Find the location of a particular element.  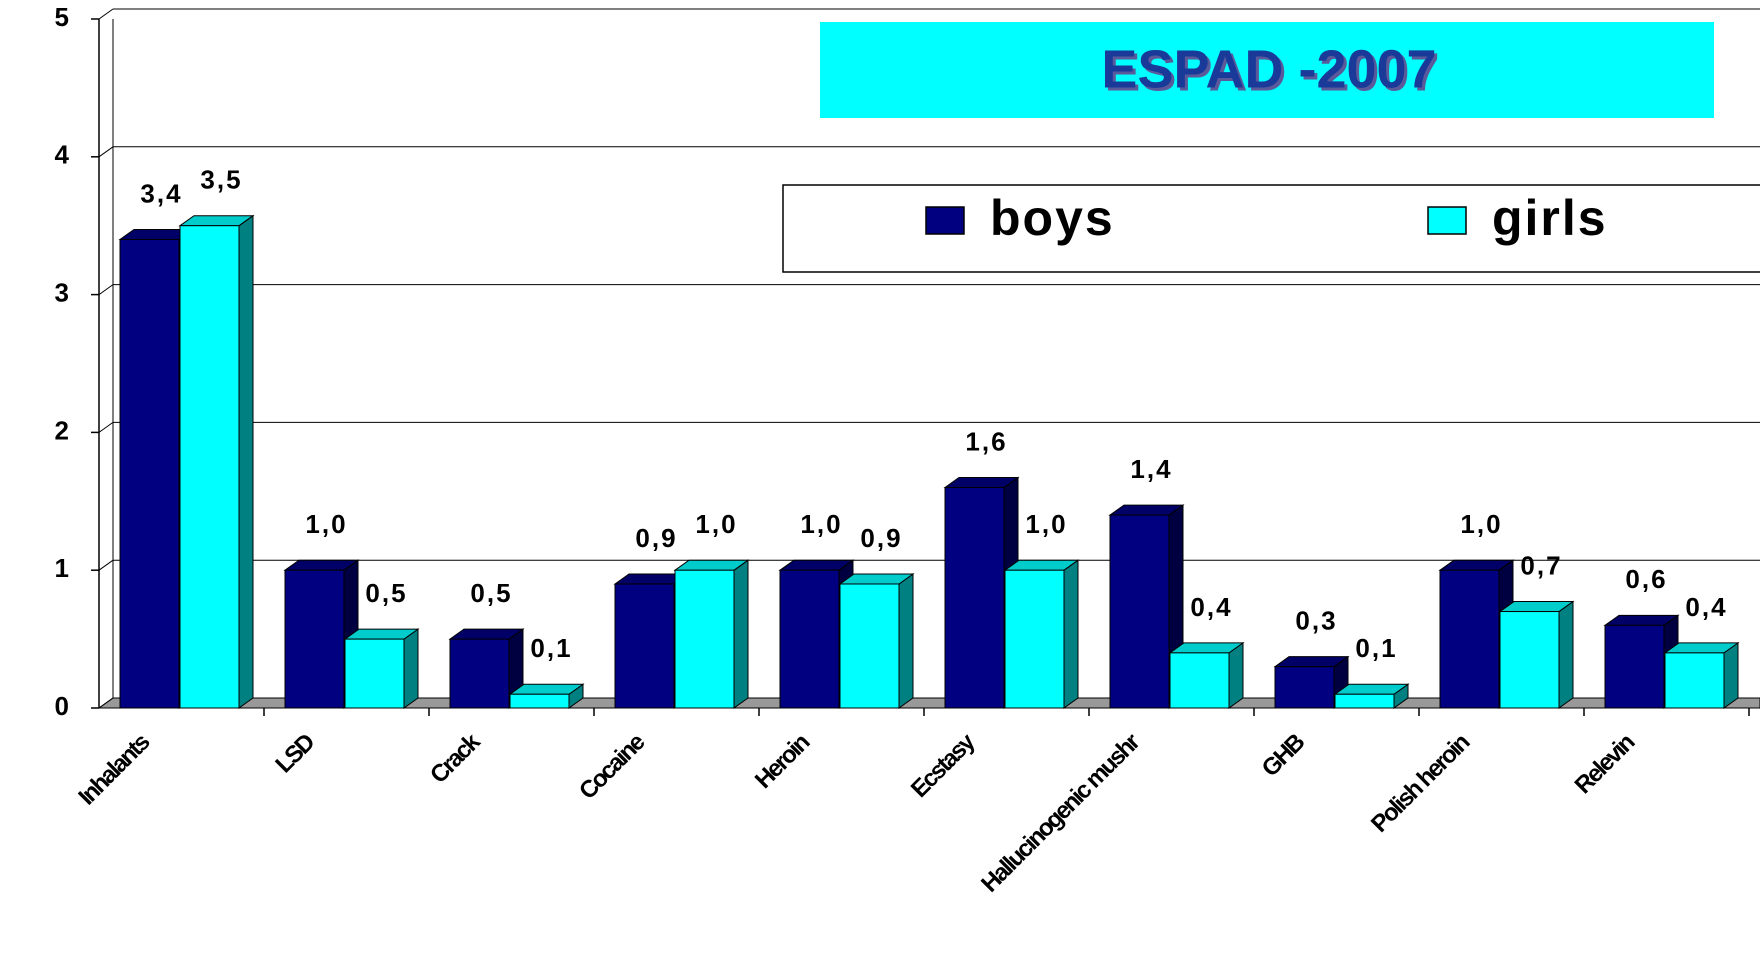

x-tick-label: Inhalants is located at coordinates (114, 769).